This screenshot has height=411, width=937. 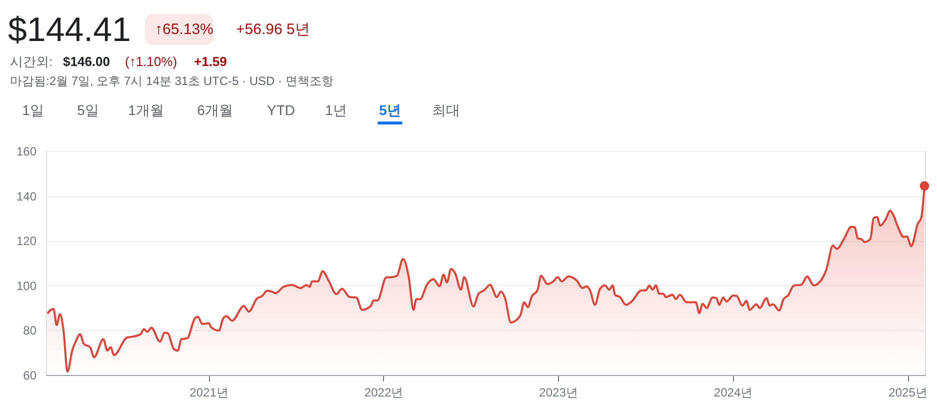 I want to click on text: 마감됨:2월 7일, 오후 7시 14분 31초 UTC-5 · USD · 면책조항, so click(x=172, y=81).